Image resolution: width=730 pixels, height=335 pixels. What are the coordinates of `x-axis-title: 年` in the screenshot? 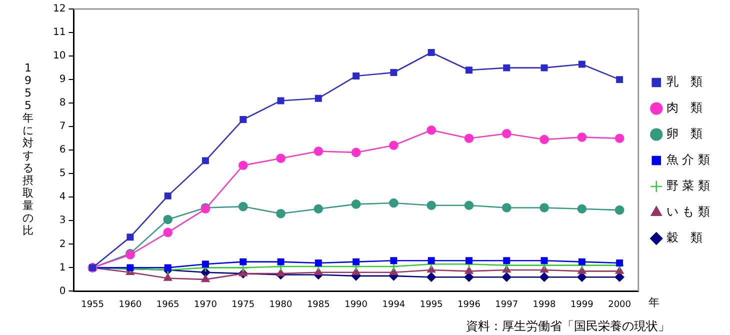 It's located at (654, 303).